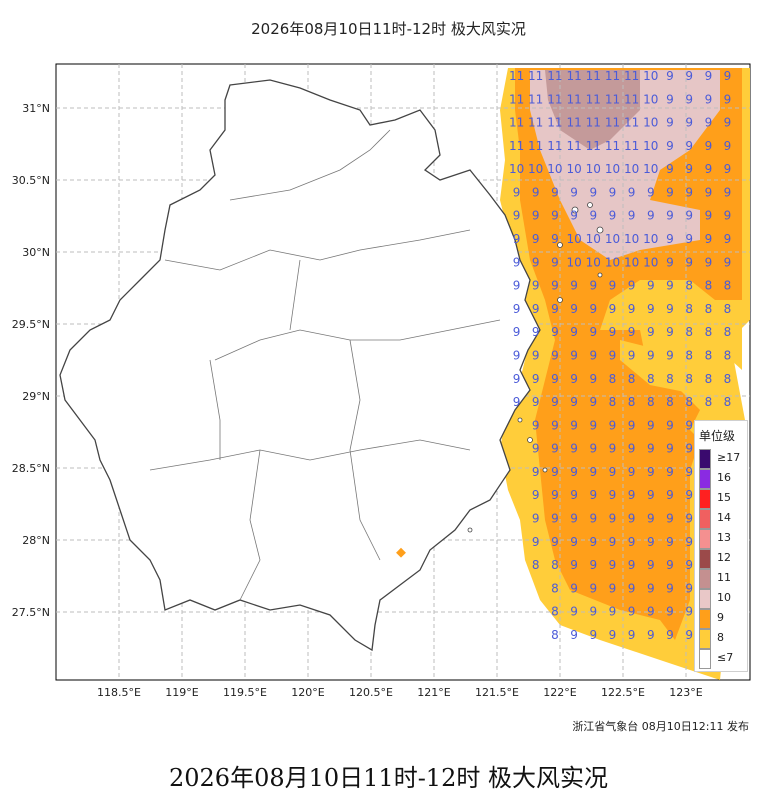  Describe the element at coordinates (36, 108) in the screenshot. I see `y-tick-label: 31°N` at that location.